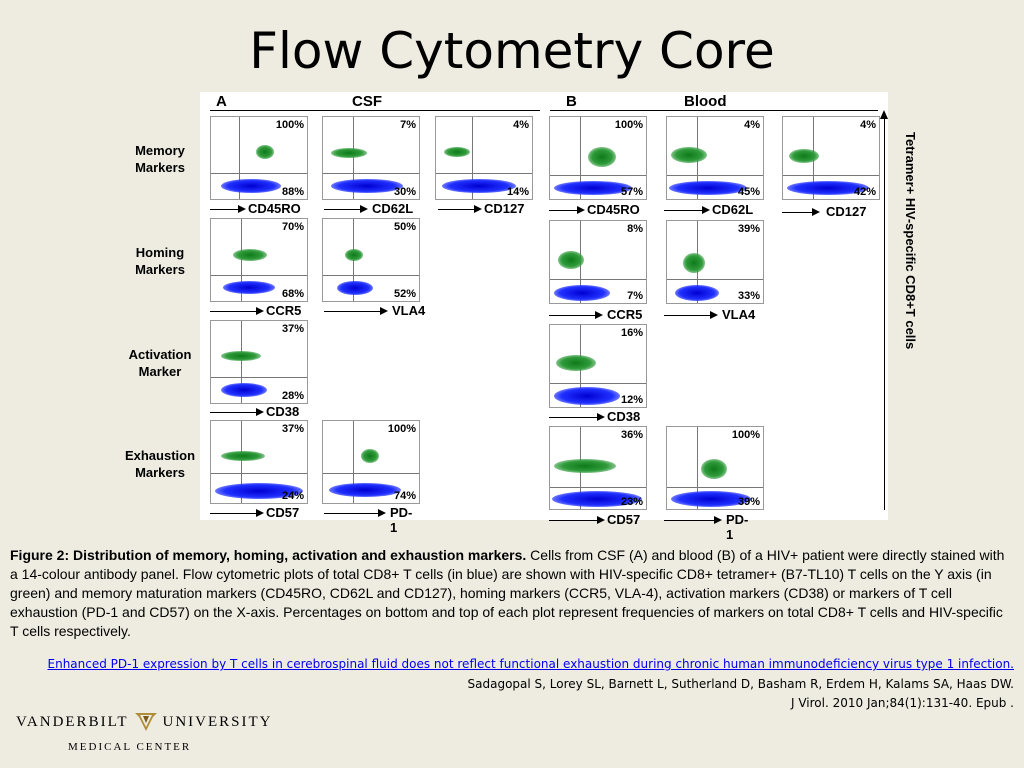 The image size is (1024, 768). What do you see at coordinates (259, 362) in the screenshot?
I see `plot-csf-cd38: 37% 28%` at bounding box center [259, 362].